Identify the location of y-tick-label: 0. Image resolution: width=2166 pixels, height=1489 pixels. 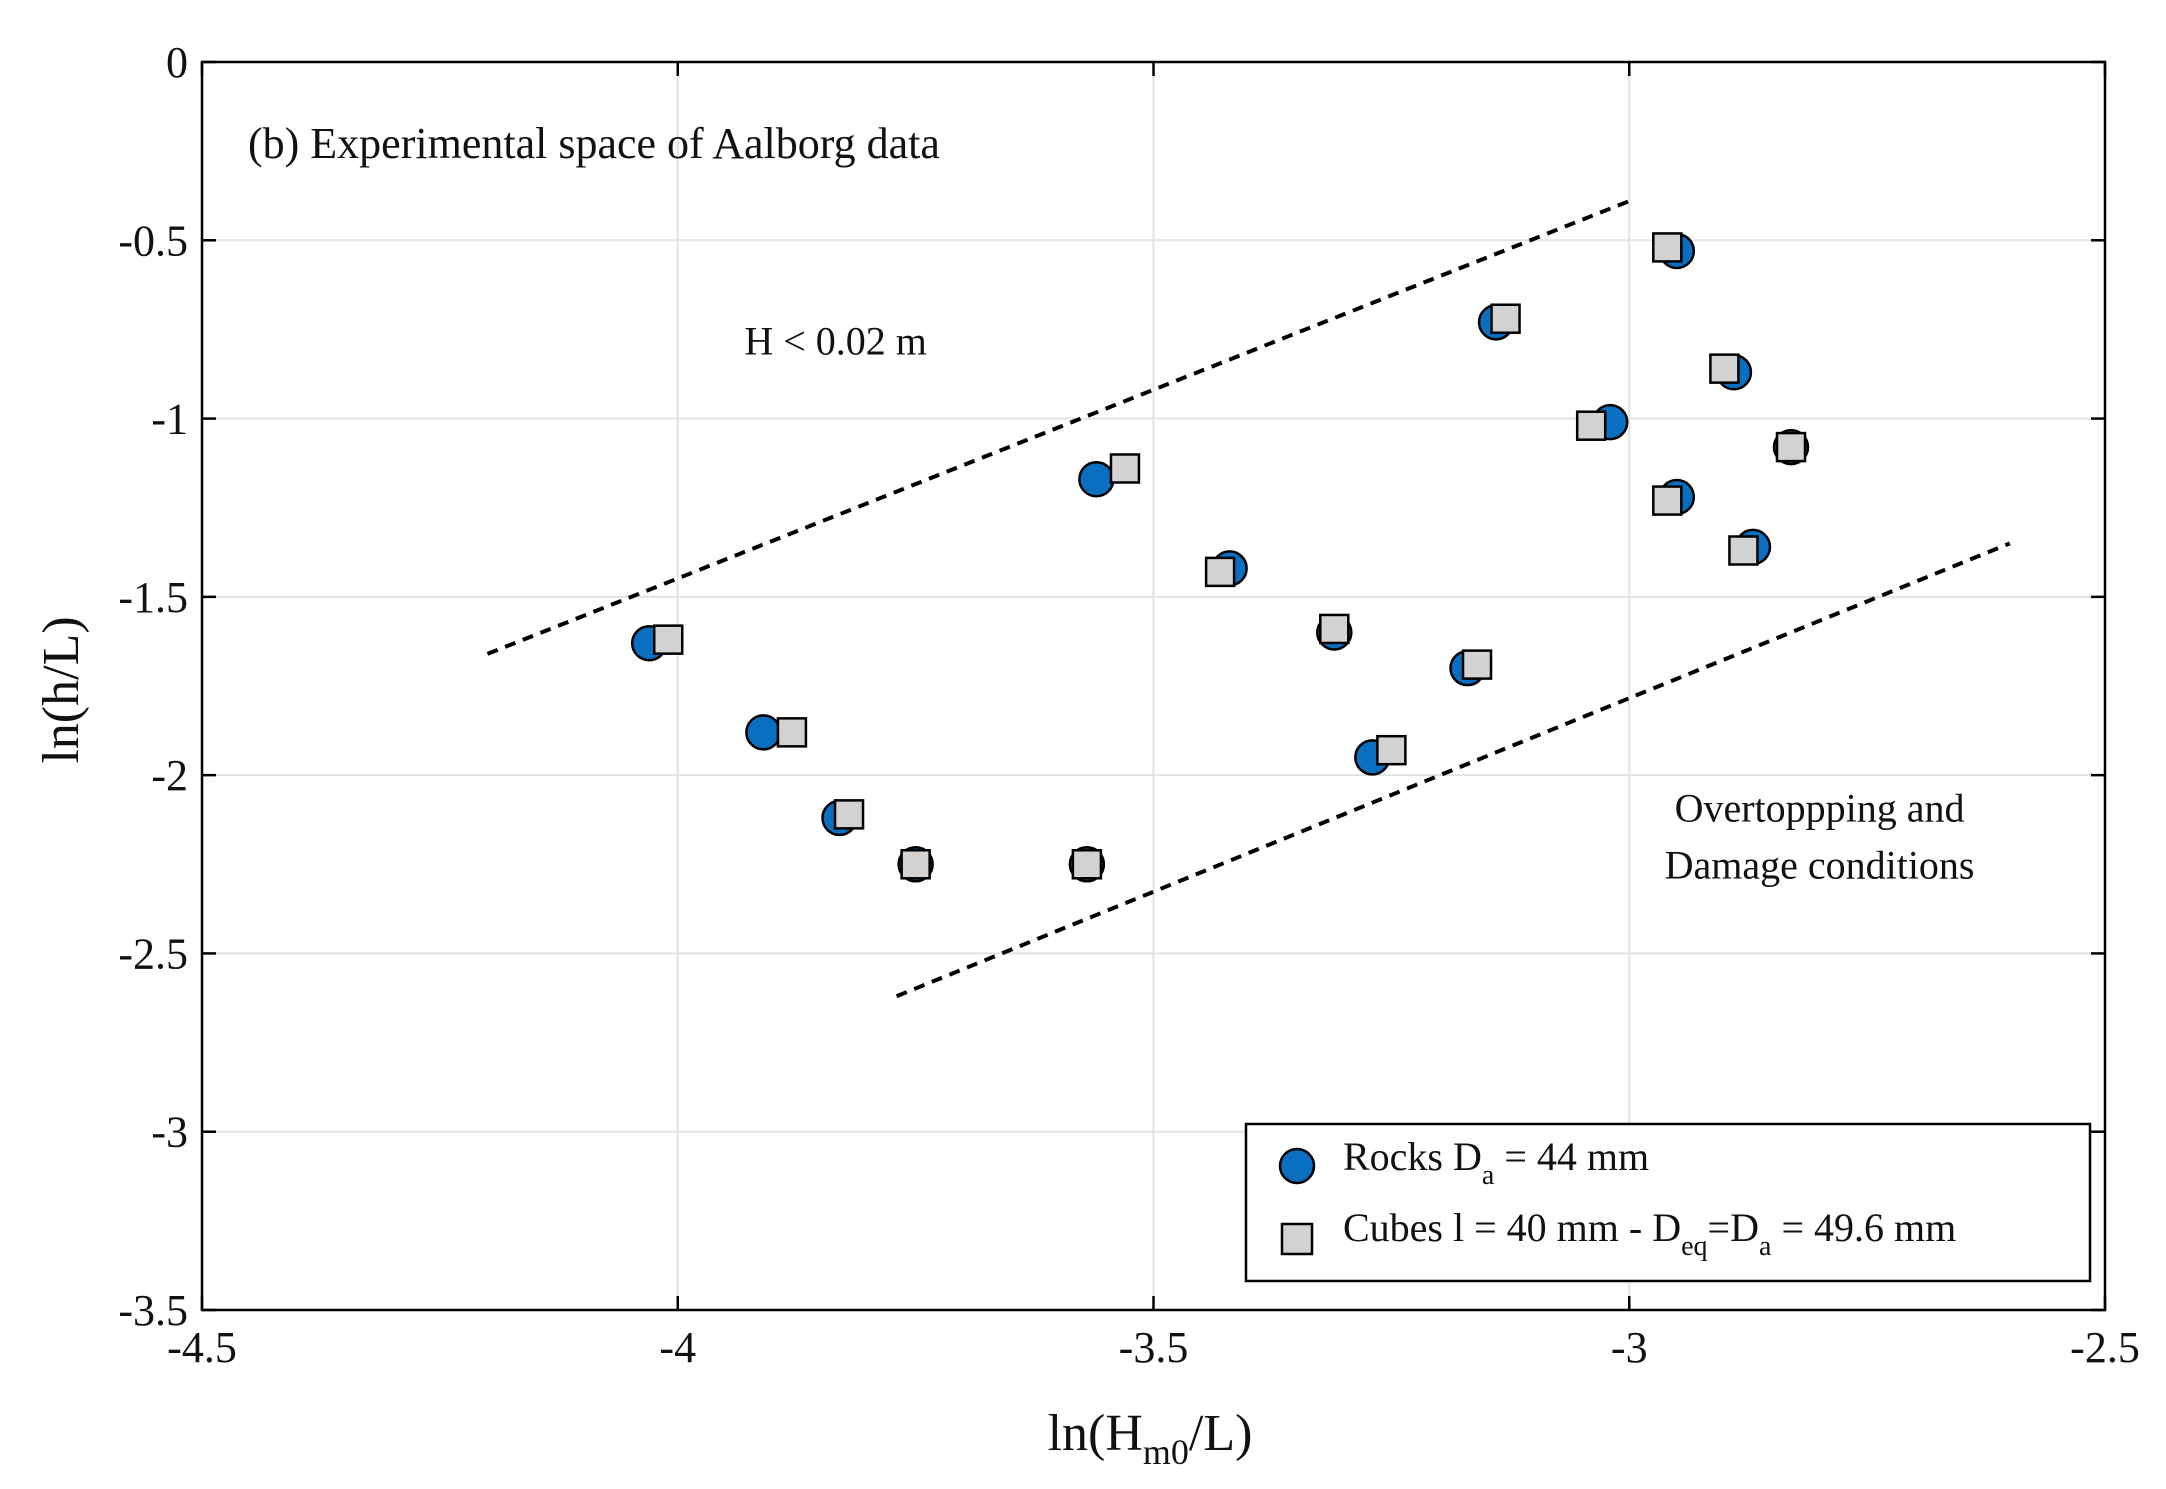
(177, 62).